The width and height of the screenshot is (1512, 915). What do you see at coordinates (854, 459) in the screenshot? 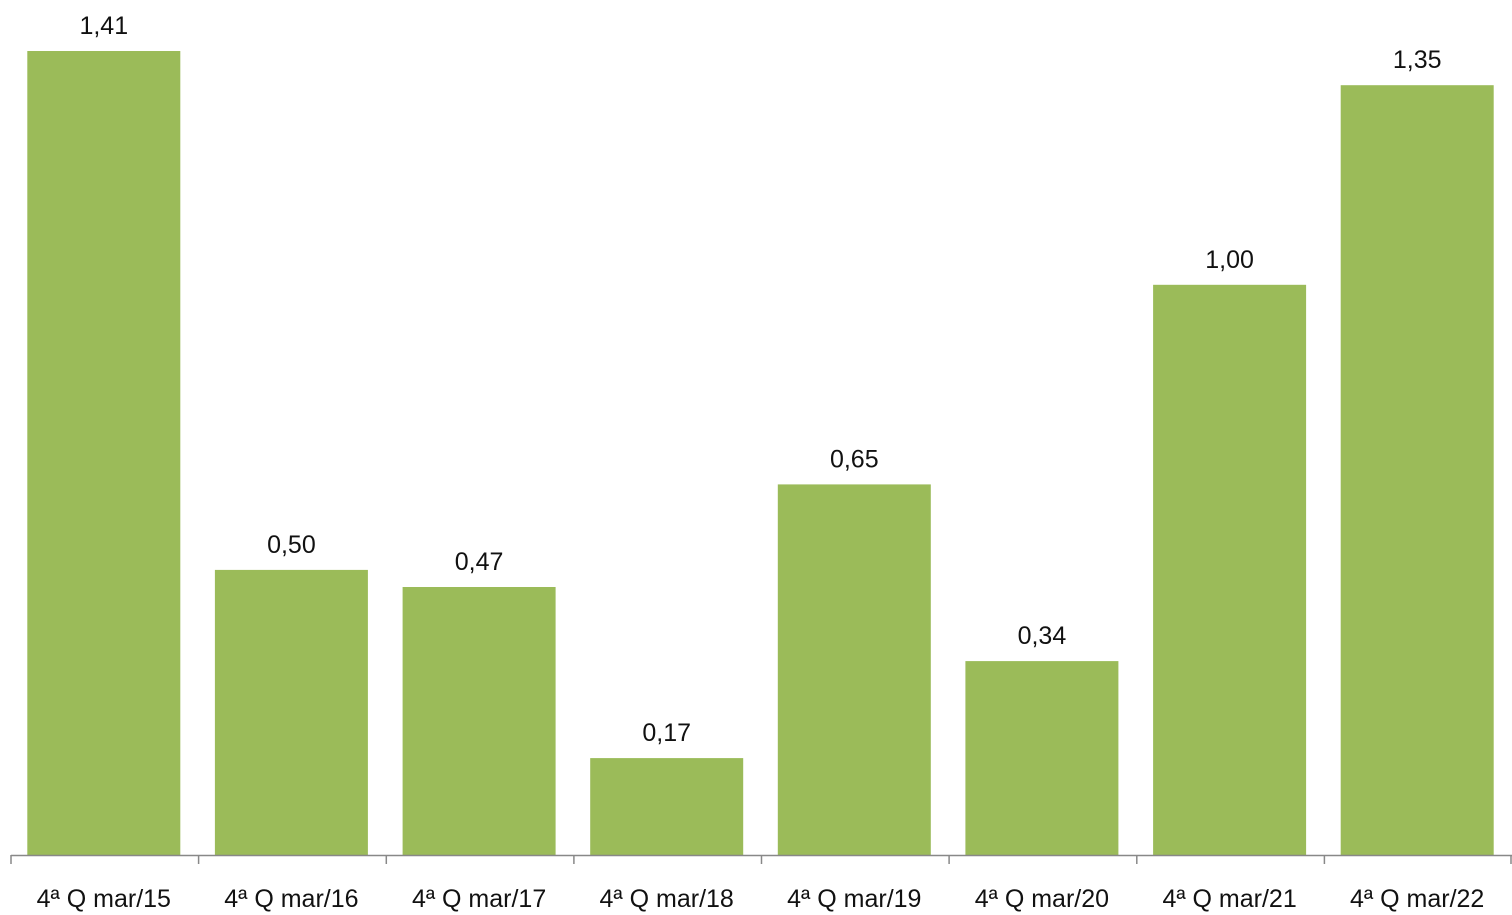
I see `data-label-5: 0,65` at bounding box center [854, 459].